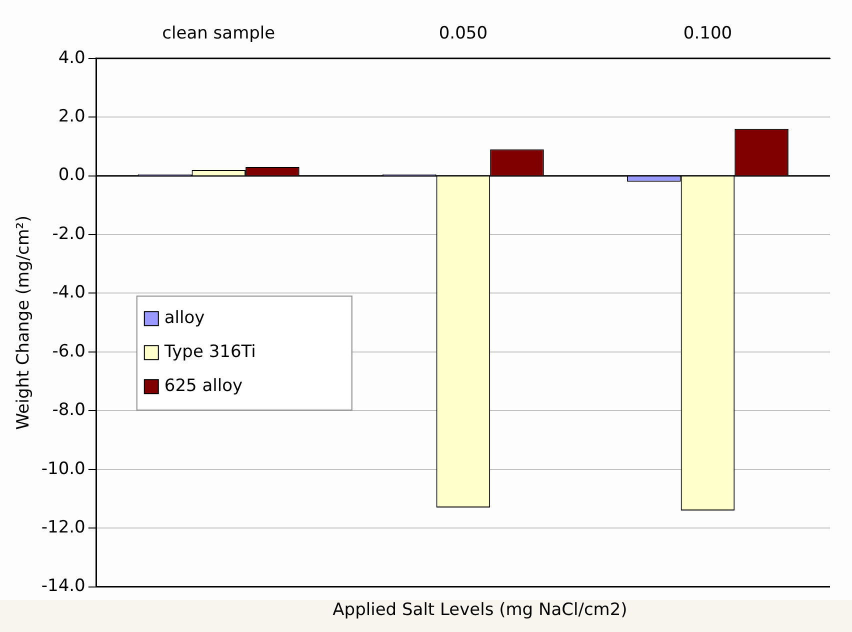 The image size is (852, 632). Describe the element at coordinates (203, 386) in the screenshot. I see `legend-label: 625 alloy` at that location.